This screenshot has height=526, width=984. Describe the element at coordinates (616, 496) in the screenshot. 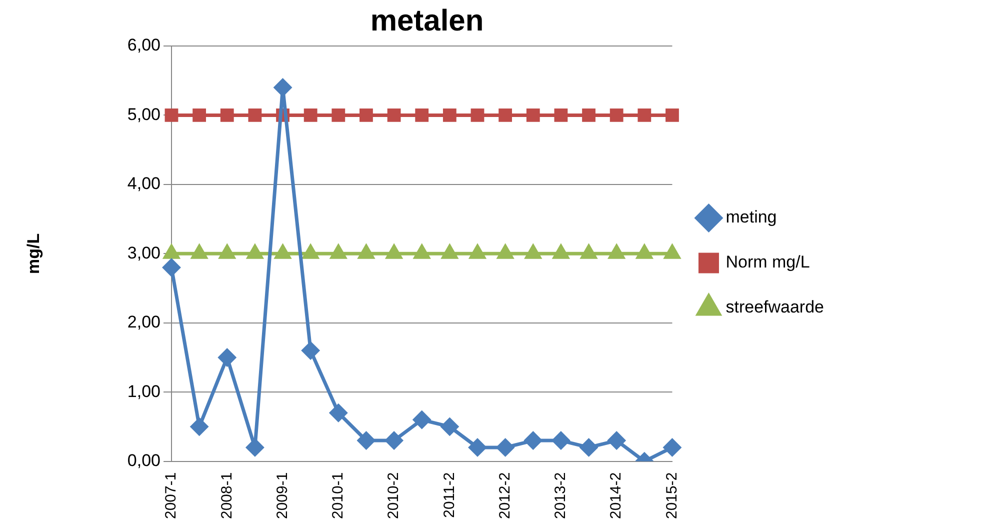

I see `x-tick-label: 2014-2` at that location.